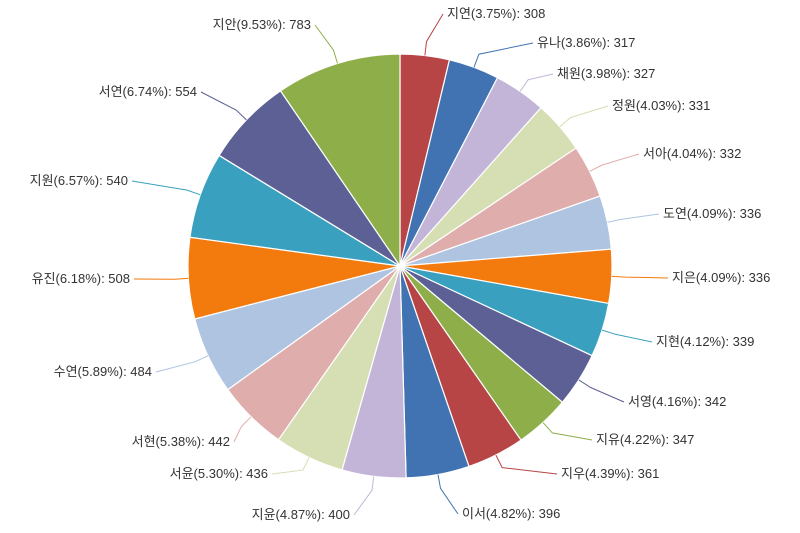  What do you see at coordinates (79, 180) in the screenshot?
I see `slice-label-17: 지원(6.57%): 540` at bounding box center [79, 180].